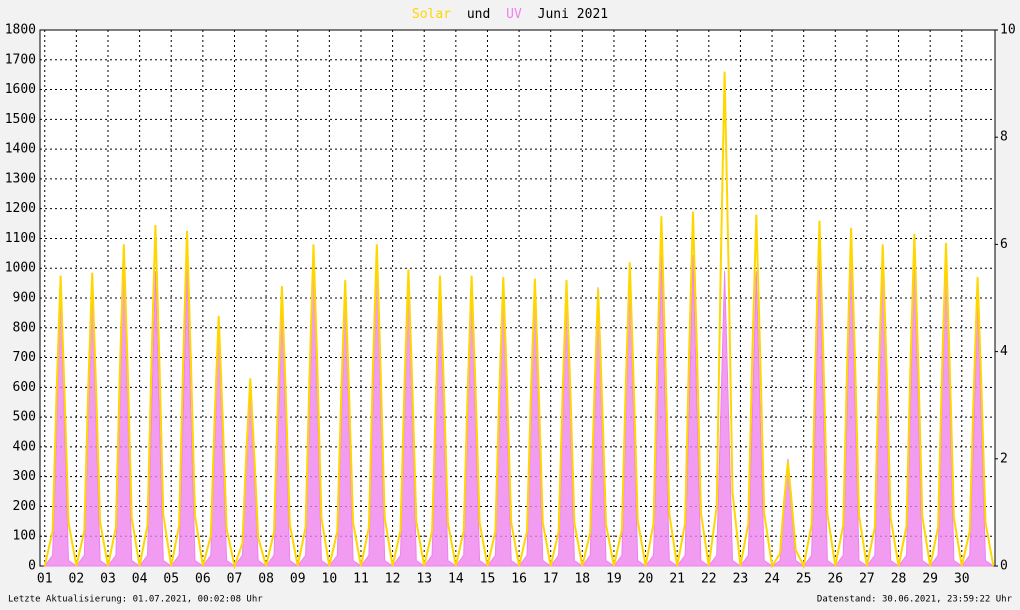 Image resolution: width=1020 pixels, height=610 pixels. Describe the element at coordinates (266, 579) in the screenshot. I see `x-tick-label: 08` at that location.